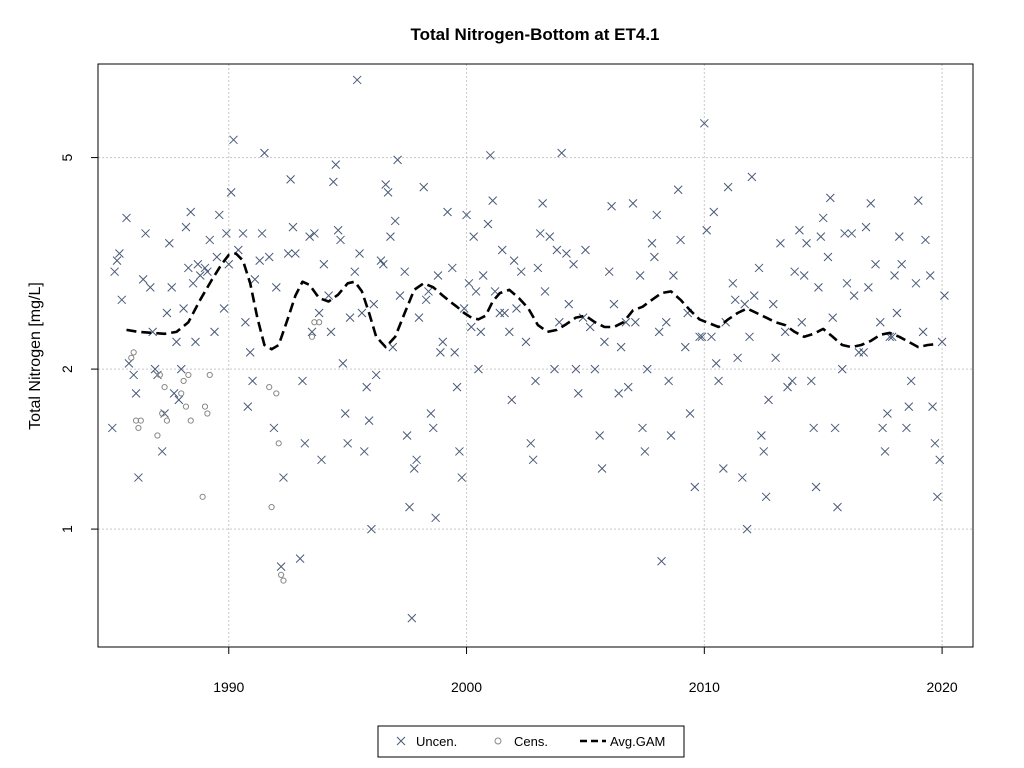 This screenshot has height=768, width=1024. I want to click on y-tick-label: 2, so click(67, 369).